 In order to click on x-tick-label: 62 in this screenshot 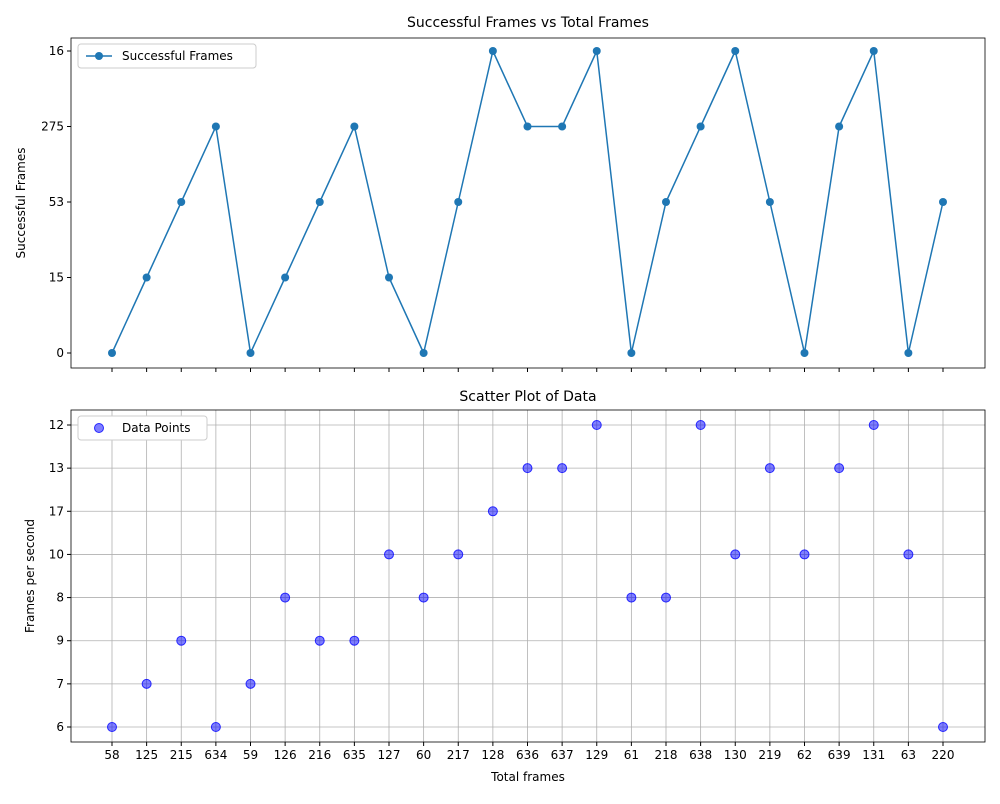, I will do `click(804, 755)`.